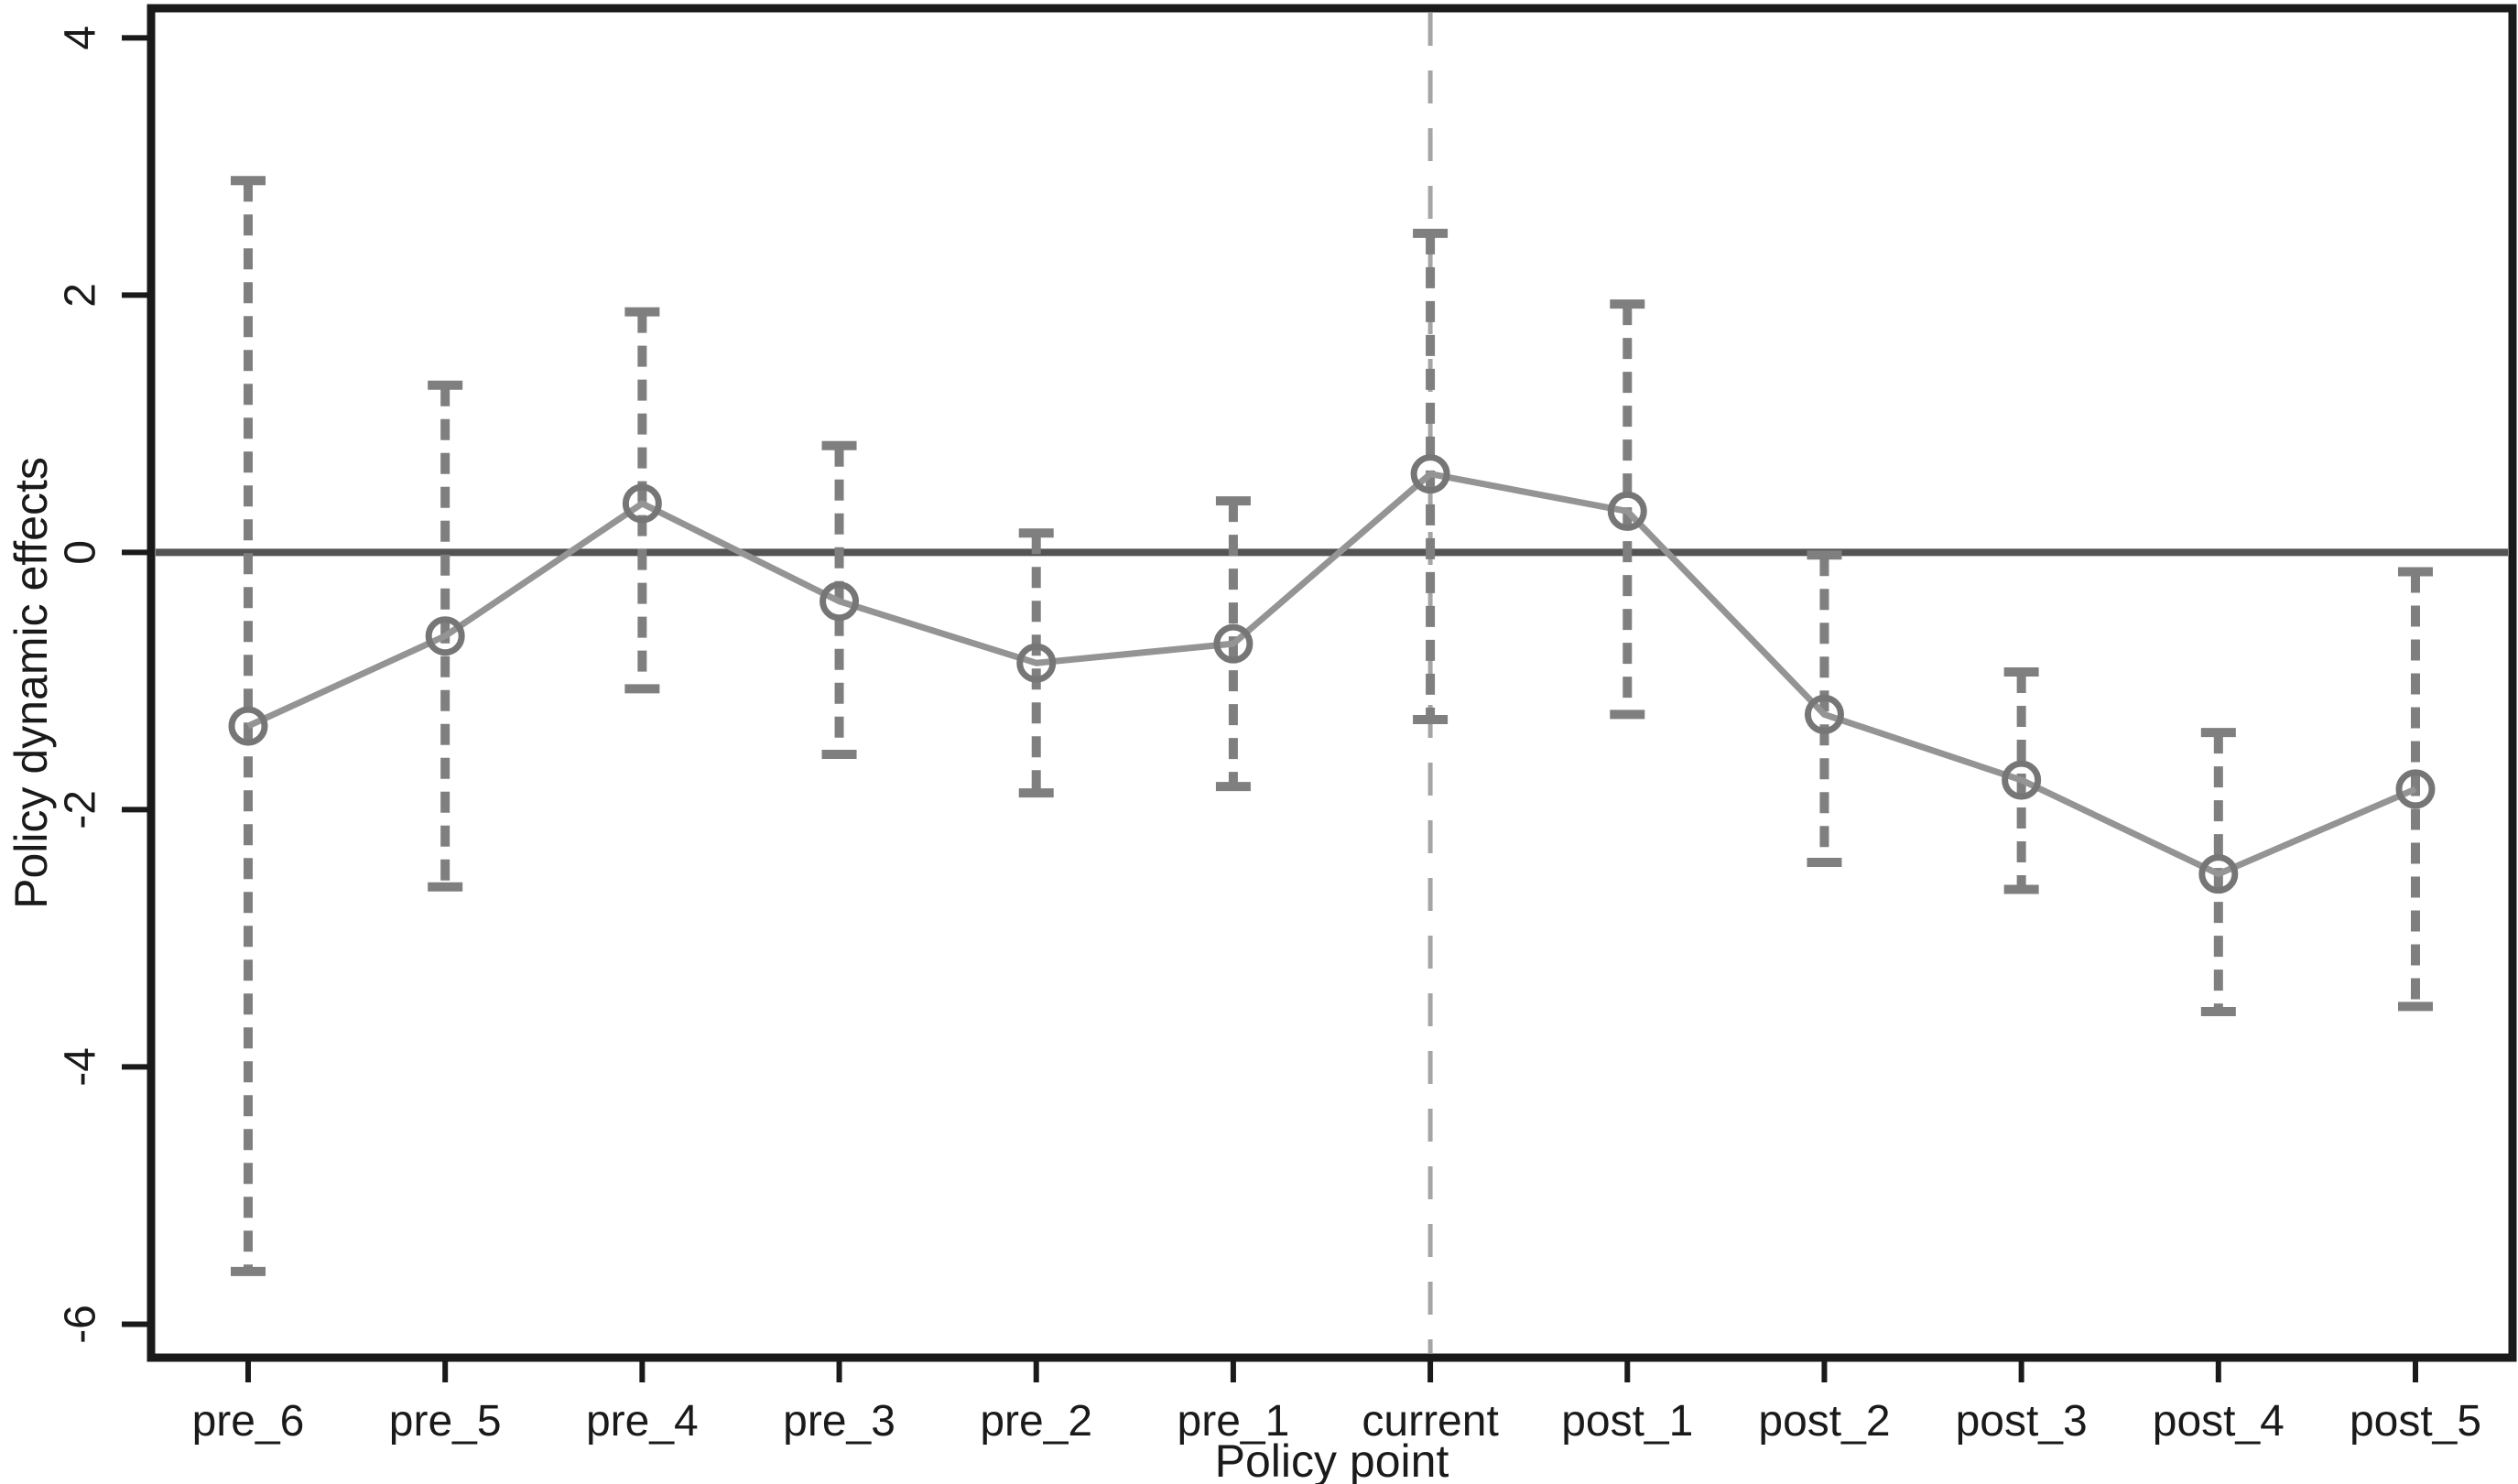  Describe the element at coordinates (1430, 474) in the screenshot. I see `data-point-marker-current` at that location.